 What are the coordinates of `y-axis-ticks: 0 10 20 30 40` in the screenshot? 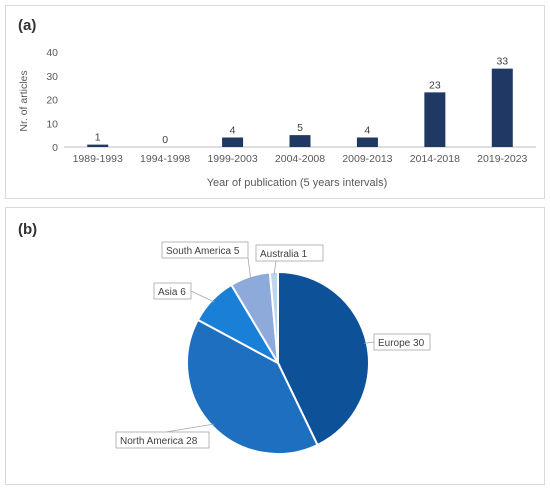 It's located at (52, 100).